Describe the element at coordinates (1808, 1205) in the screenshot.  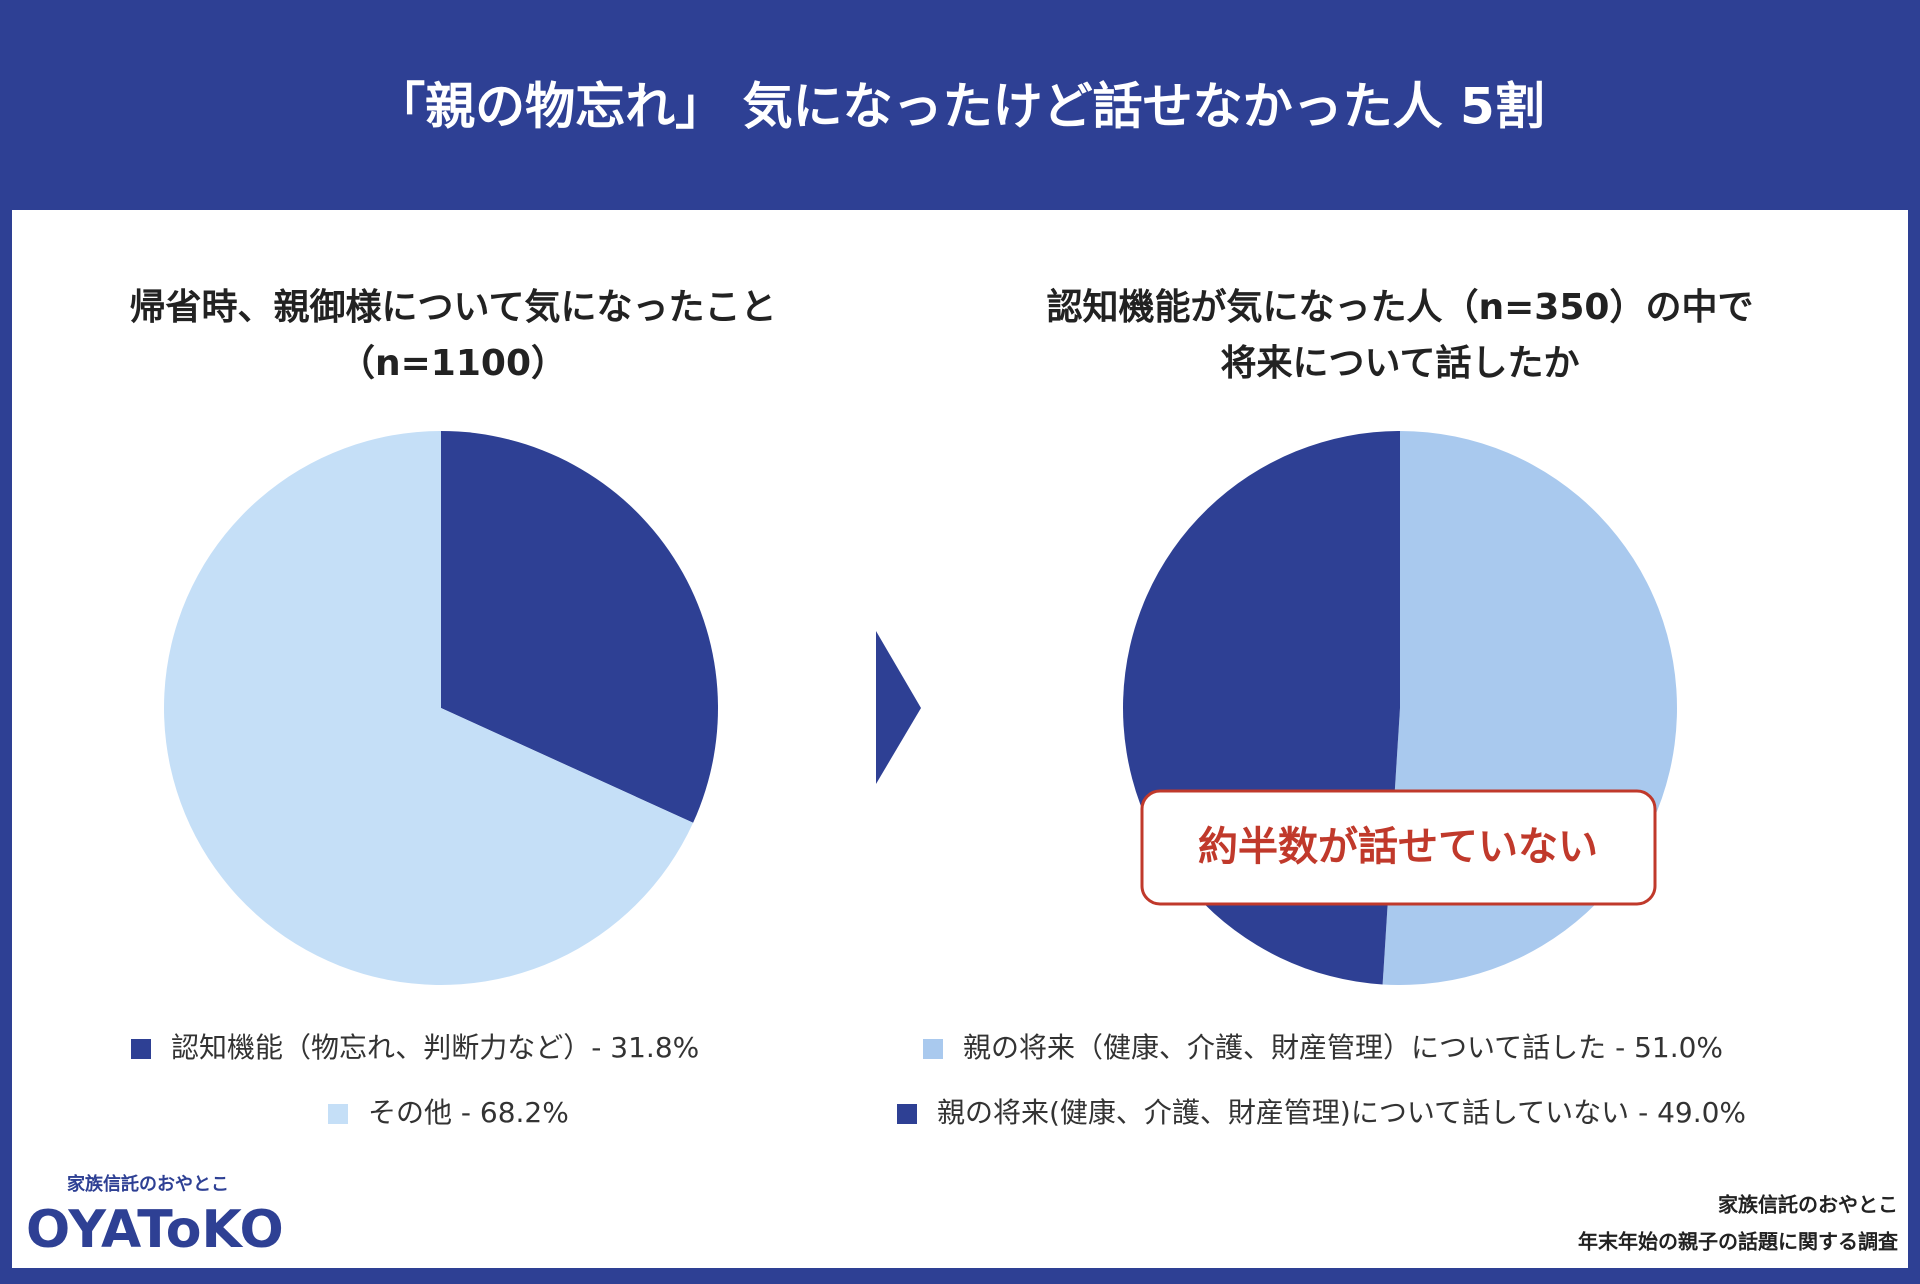
I see `source-line: 家族信託のおやとこ` at that location.